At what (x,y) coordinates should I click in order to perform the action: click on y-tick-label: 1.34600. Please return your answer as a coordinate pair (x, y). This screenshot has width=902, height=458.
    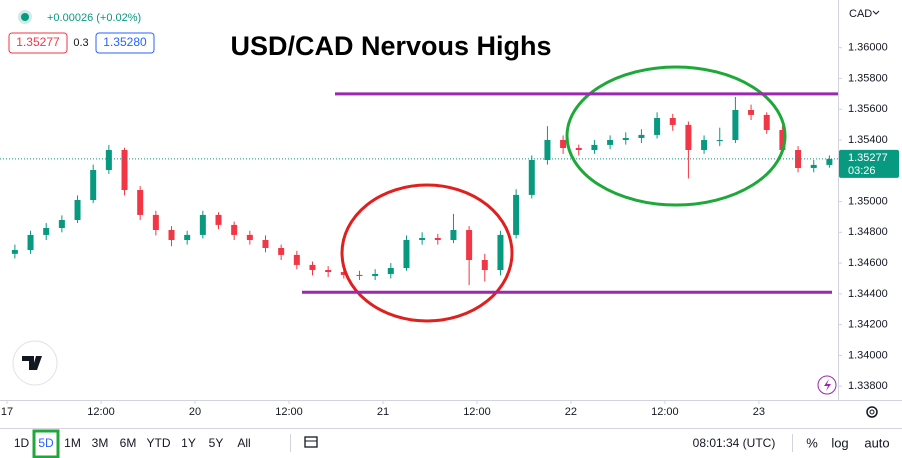
    Looking at the image, I should click on (868, 263).